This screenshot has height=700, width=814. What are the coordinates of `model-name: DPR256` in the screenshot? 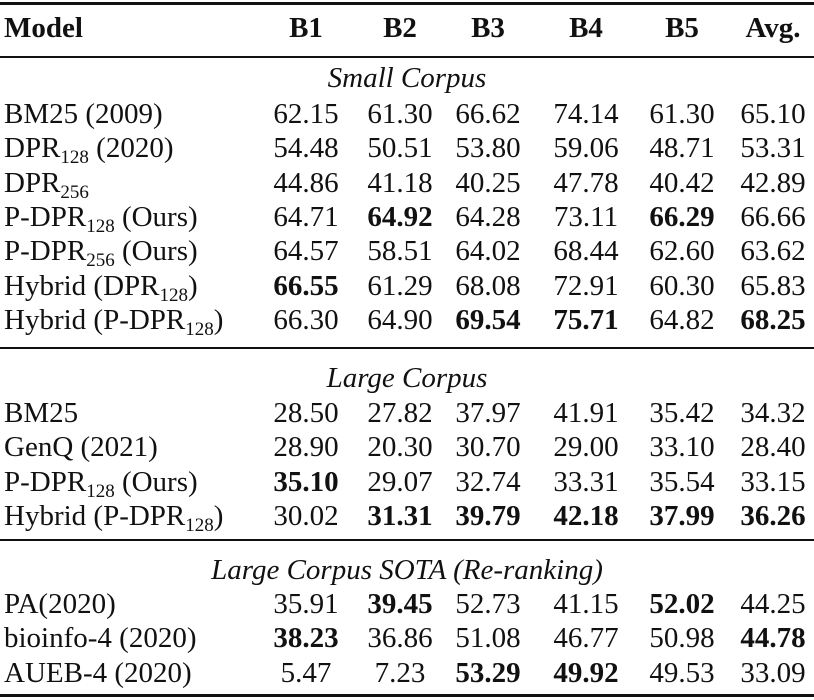 It's located at (46, 184).